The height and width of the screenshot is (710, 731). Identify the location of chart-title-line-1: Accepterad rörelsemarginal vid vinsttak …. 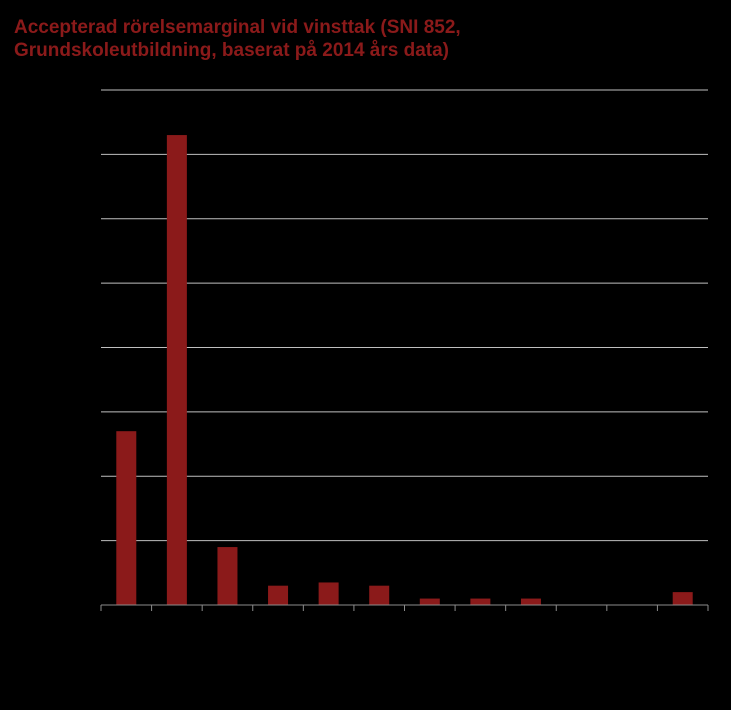
(237, 27).